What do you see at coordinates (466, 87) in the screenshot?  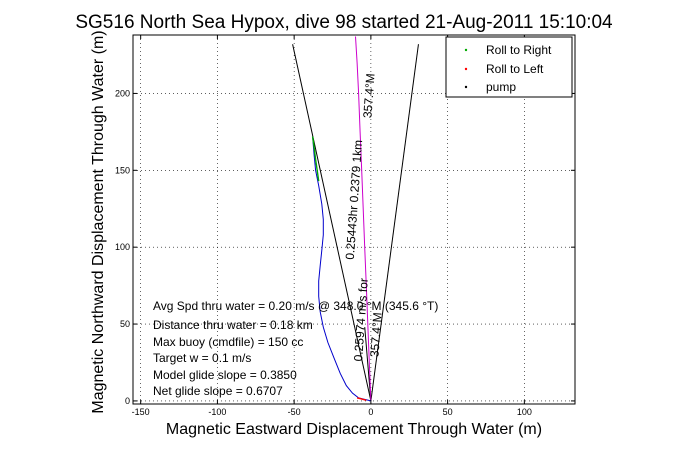 I see `legend-marker-pump` at bounding box center [466, 87].